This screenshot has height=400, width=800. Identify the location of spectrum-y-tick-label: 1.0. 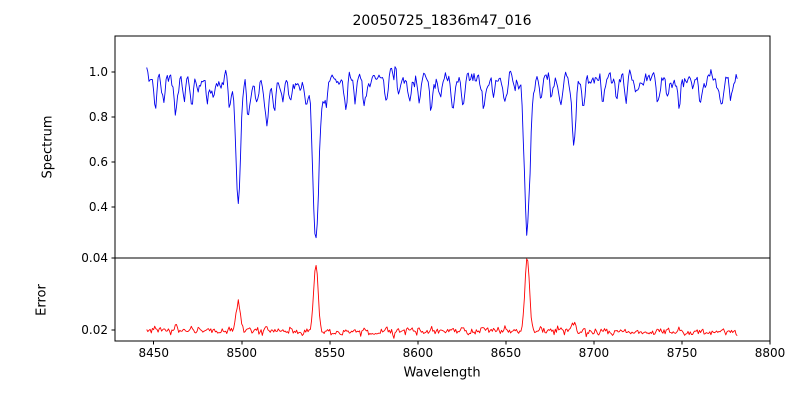
(98, 72).